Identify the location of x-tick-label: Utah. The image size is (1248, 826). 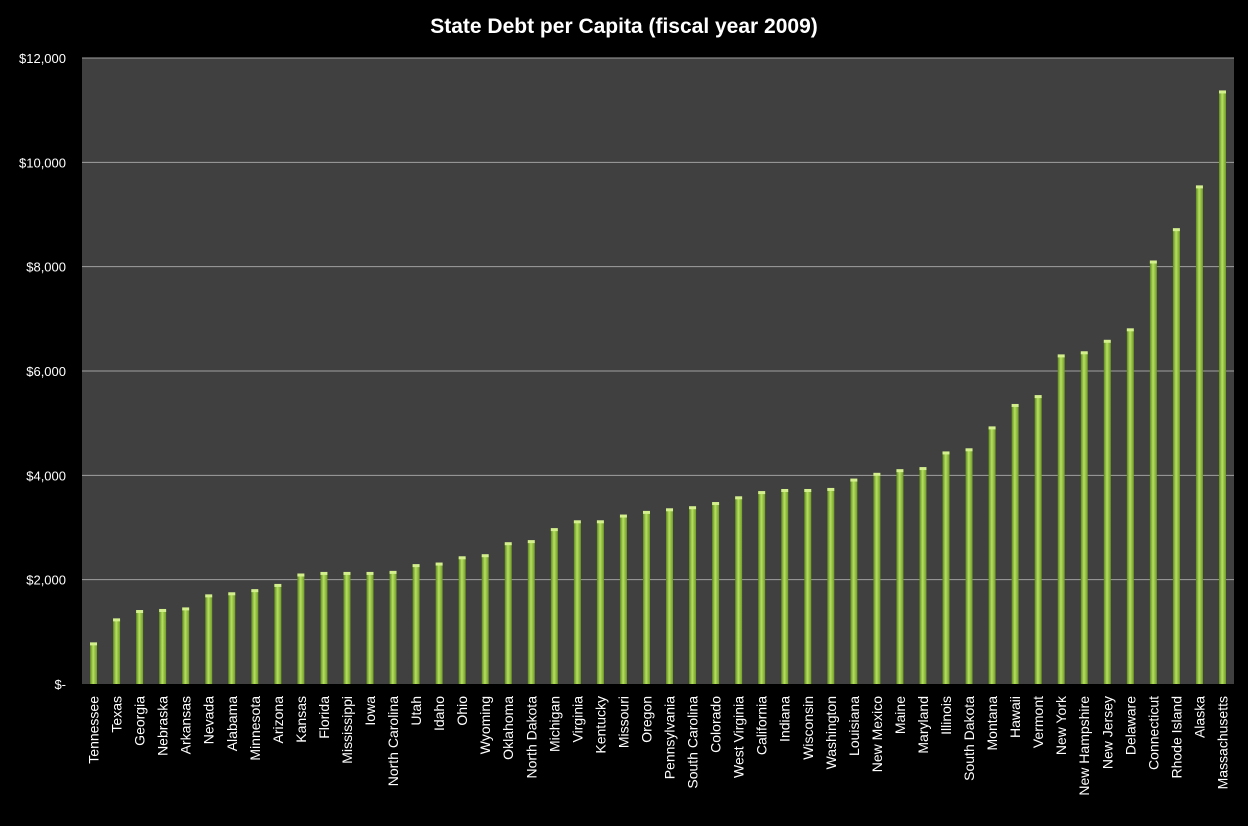
(416, 711).